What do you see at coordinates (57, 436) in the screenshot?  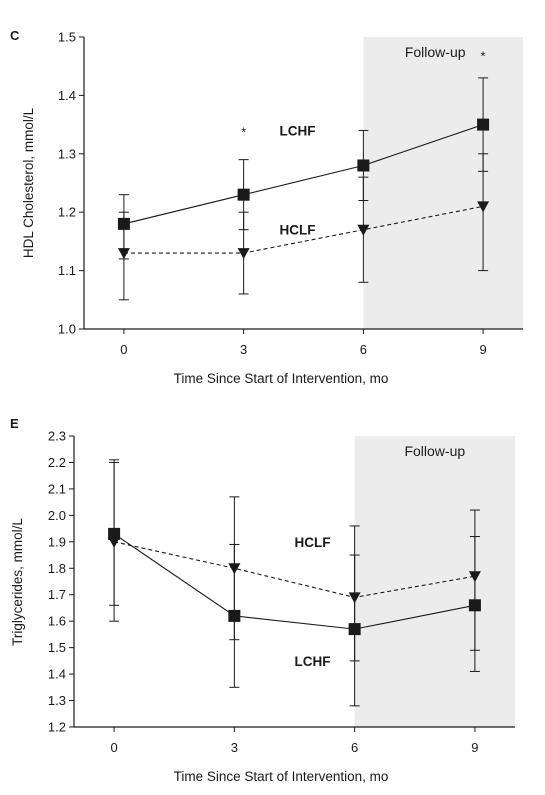 I see `y-tick-label: 2.3` at bounding box center [57, 436].